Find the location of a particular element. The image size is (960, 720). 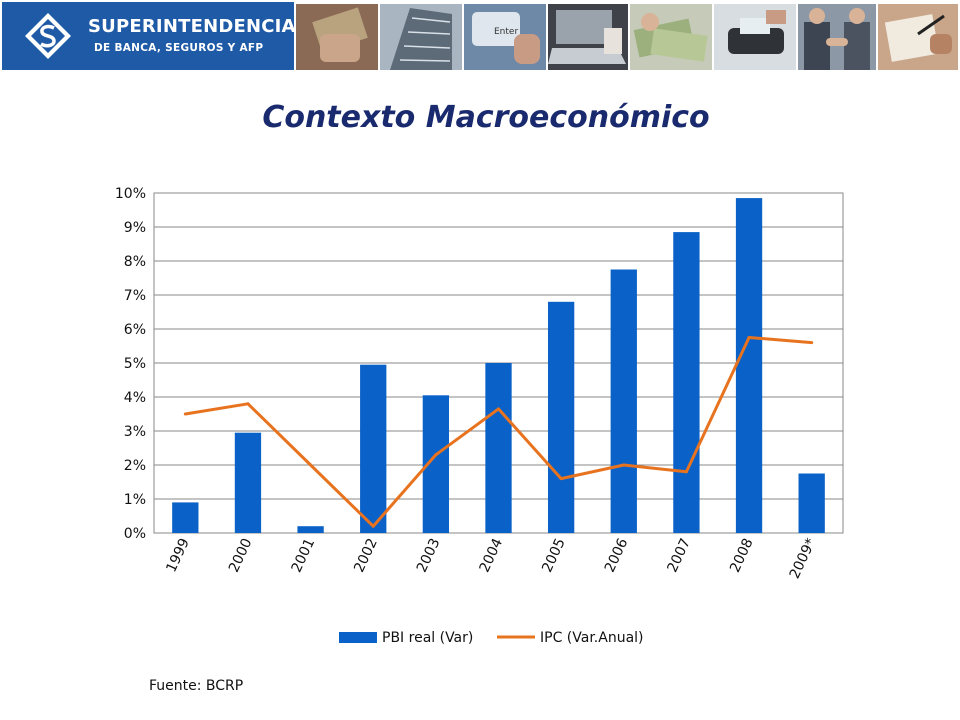

building-photo-icon is located at coordinates (421, 37).